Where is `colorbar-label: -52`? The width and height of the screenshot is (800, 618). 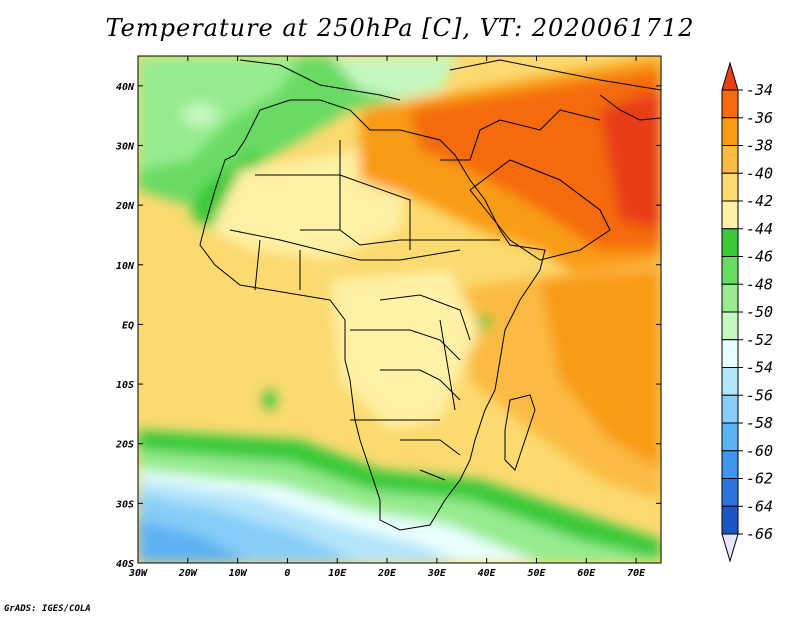 colorbar-label: -52 is located at coordinates (759, 340).